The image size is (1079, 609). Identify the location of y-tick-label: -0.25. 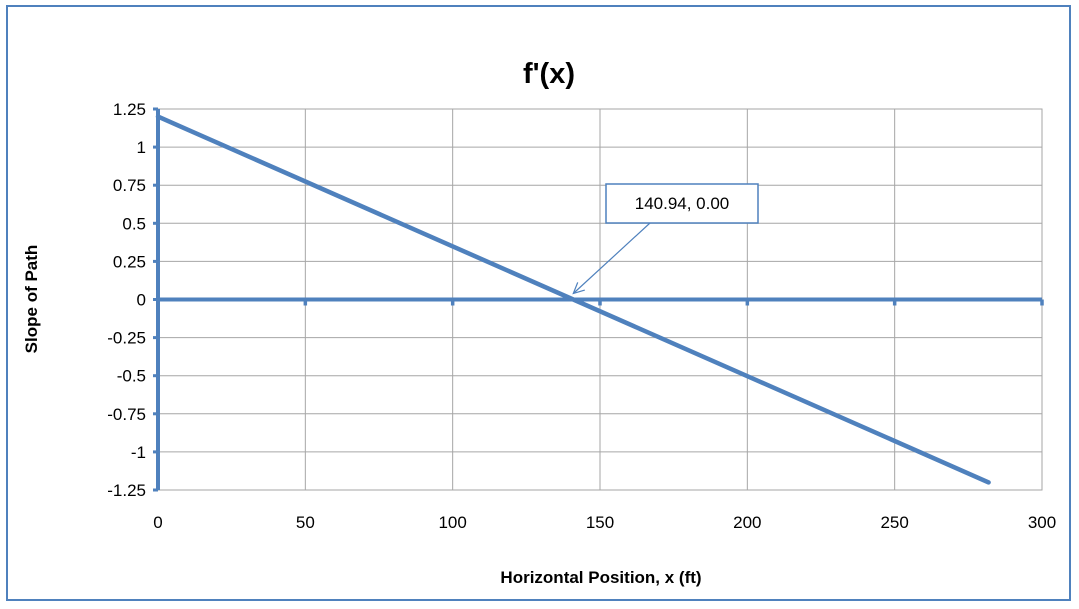
(126, 338).